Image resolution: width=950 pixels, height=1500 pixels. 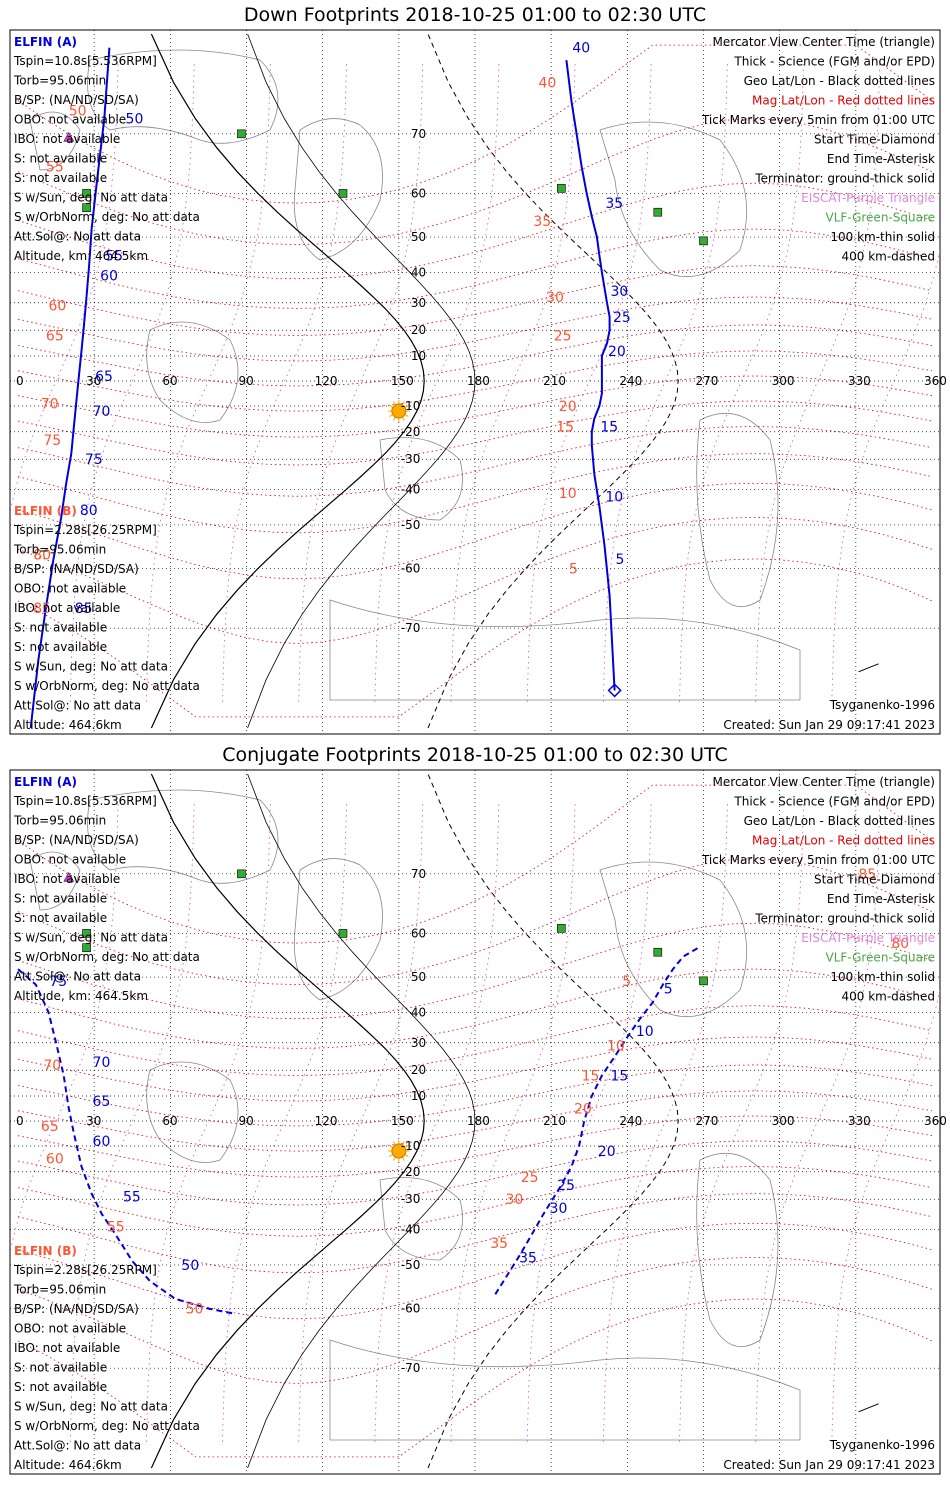 What do you see at coordinates (402, 381) in the screenshot?
I see `lon-tick-label: 150` at bounding box center [402, 381].